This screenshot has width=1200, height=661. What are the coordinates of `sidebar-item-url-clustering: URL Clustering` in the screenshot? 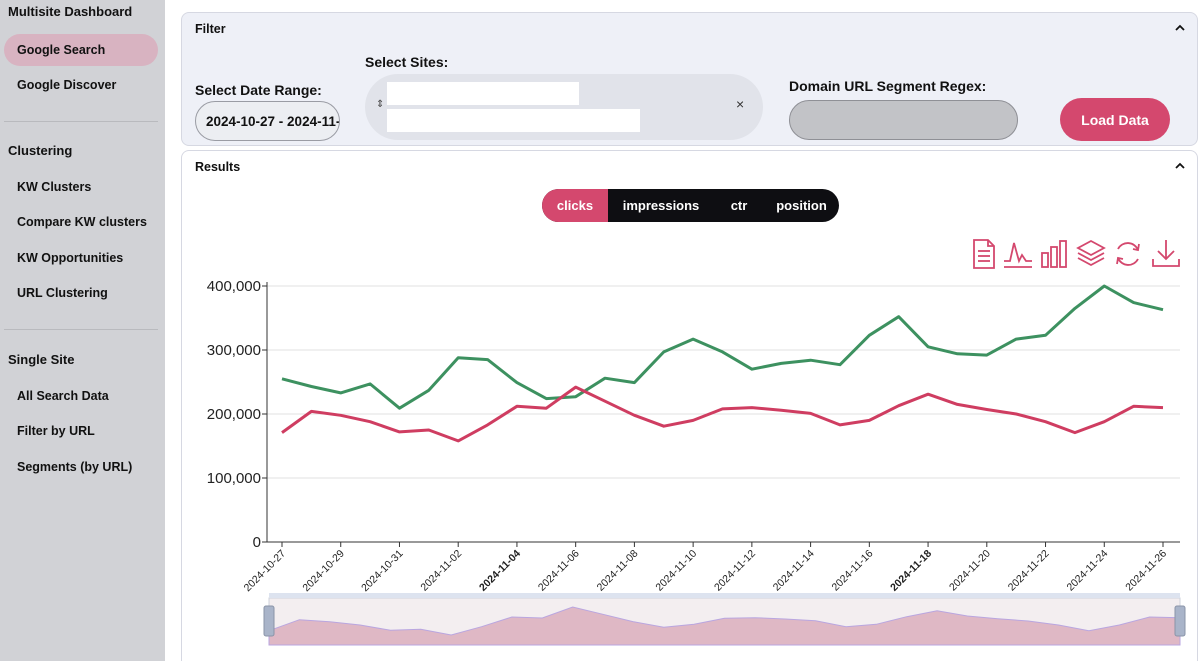 It's located at (62, 293).